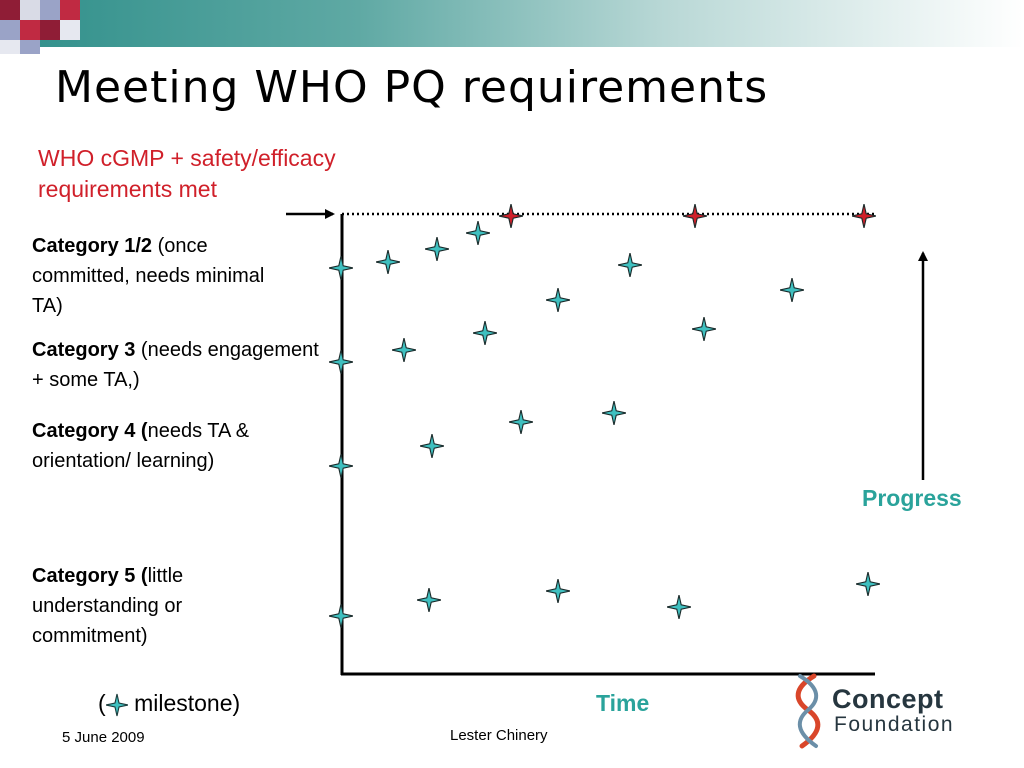 The height and width of the screenshot is (768, 1024). I want to click on milestone-legend: ( milestone), so click(169, 704).